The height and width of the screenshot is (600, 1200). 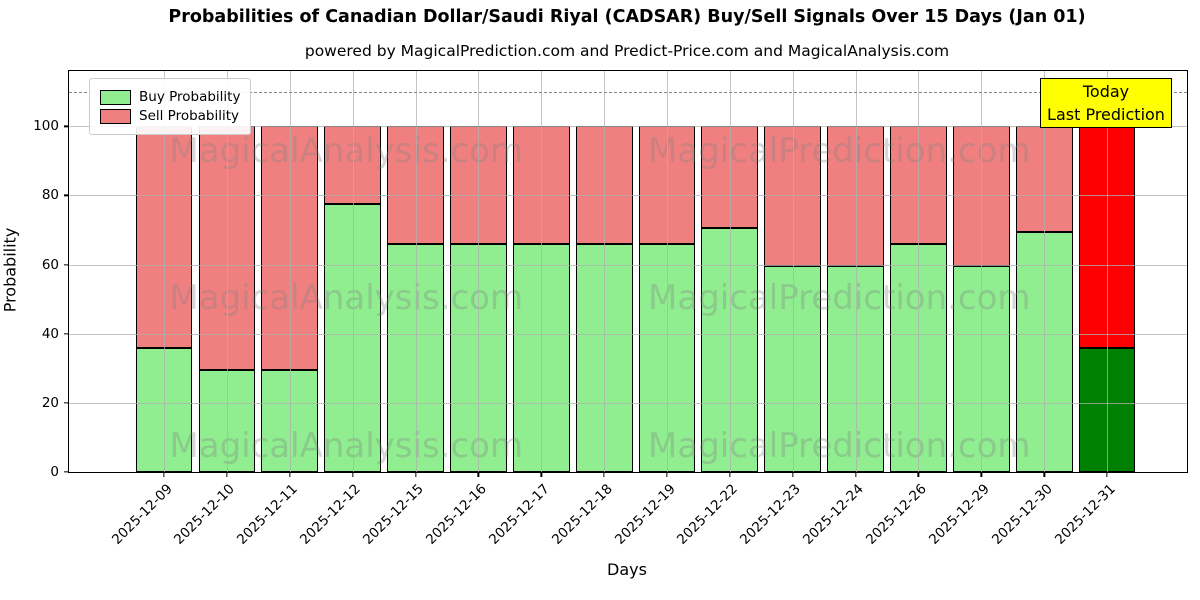 I want to click on x-tick-label-2025-12-15: 2025-12-15, so click(x=393, y=514).